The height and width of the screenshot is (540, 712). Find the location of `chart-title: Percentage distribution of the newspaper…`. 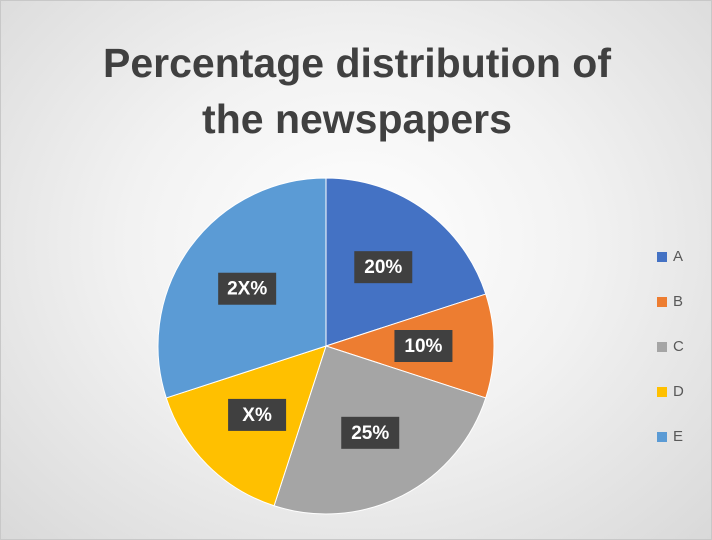

chart-title: Percentage distribution of the newspaper… is located at coordinates (357, 91).